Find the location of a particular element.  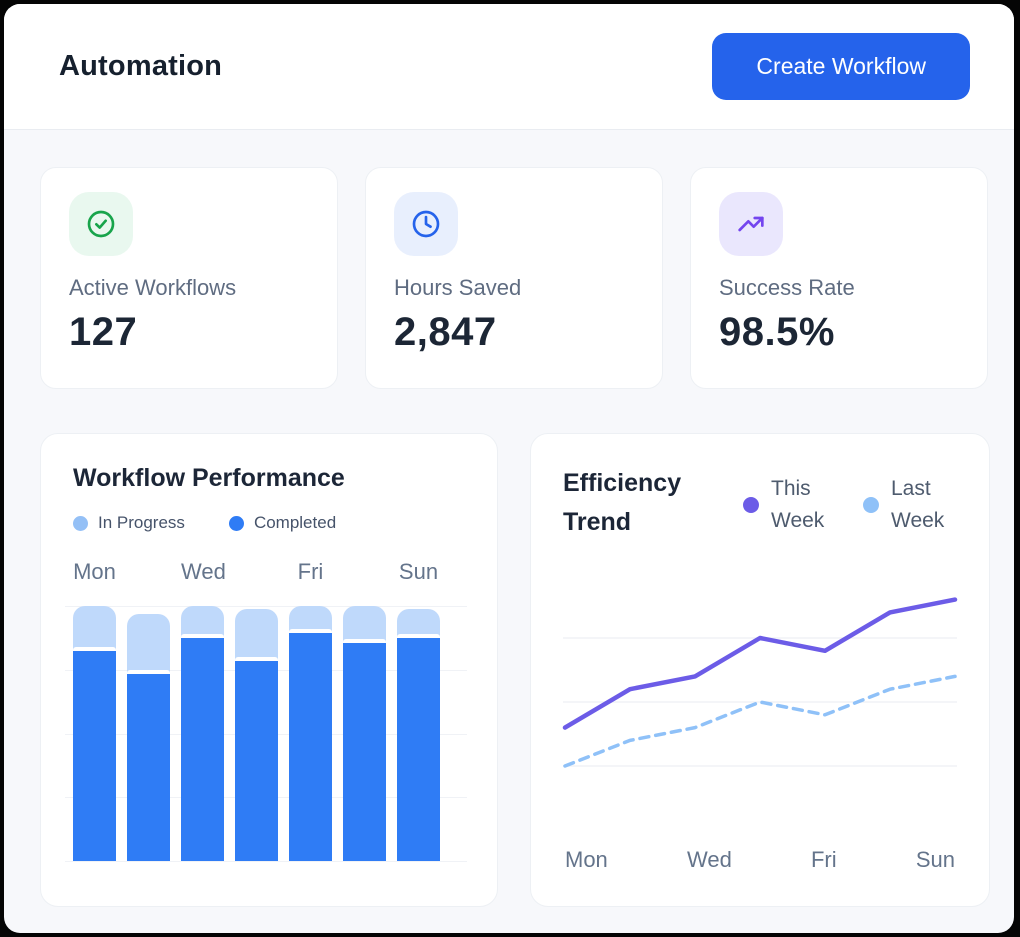

line-chart-x-labels: Mon Wed Fri Sun is located at coordinates (760, 860).